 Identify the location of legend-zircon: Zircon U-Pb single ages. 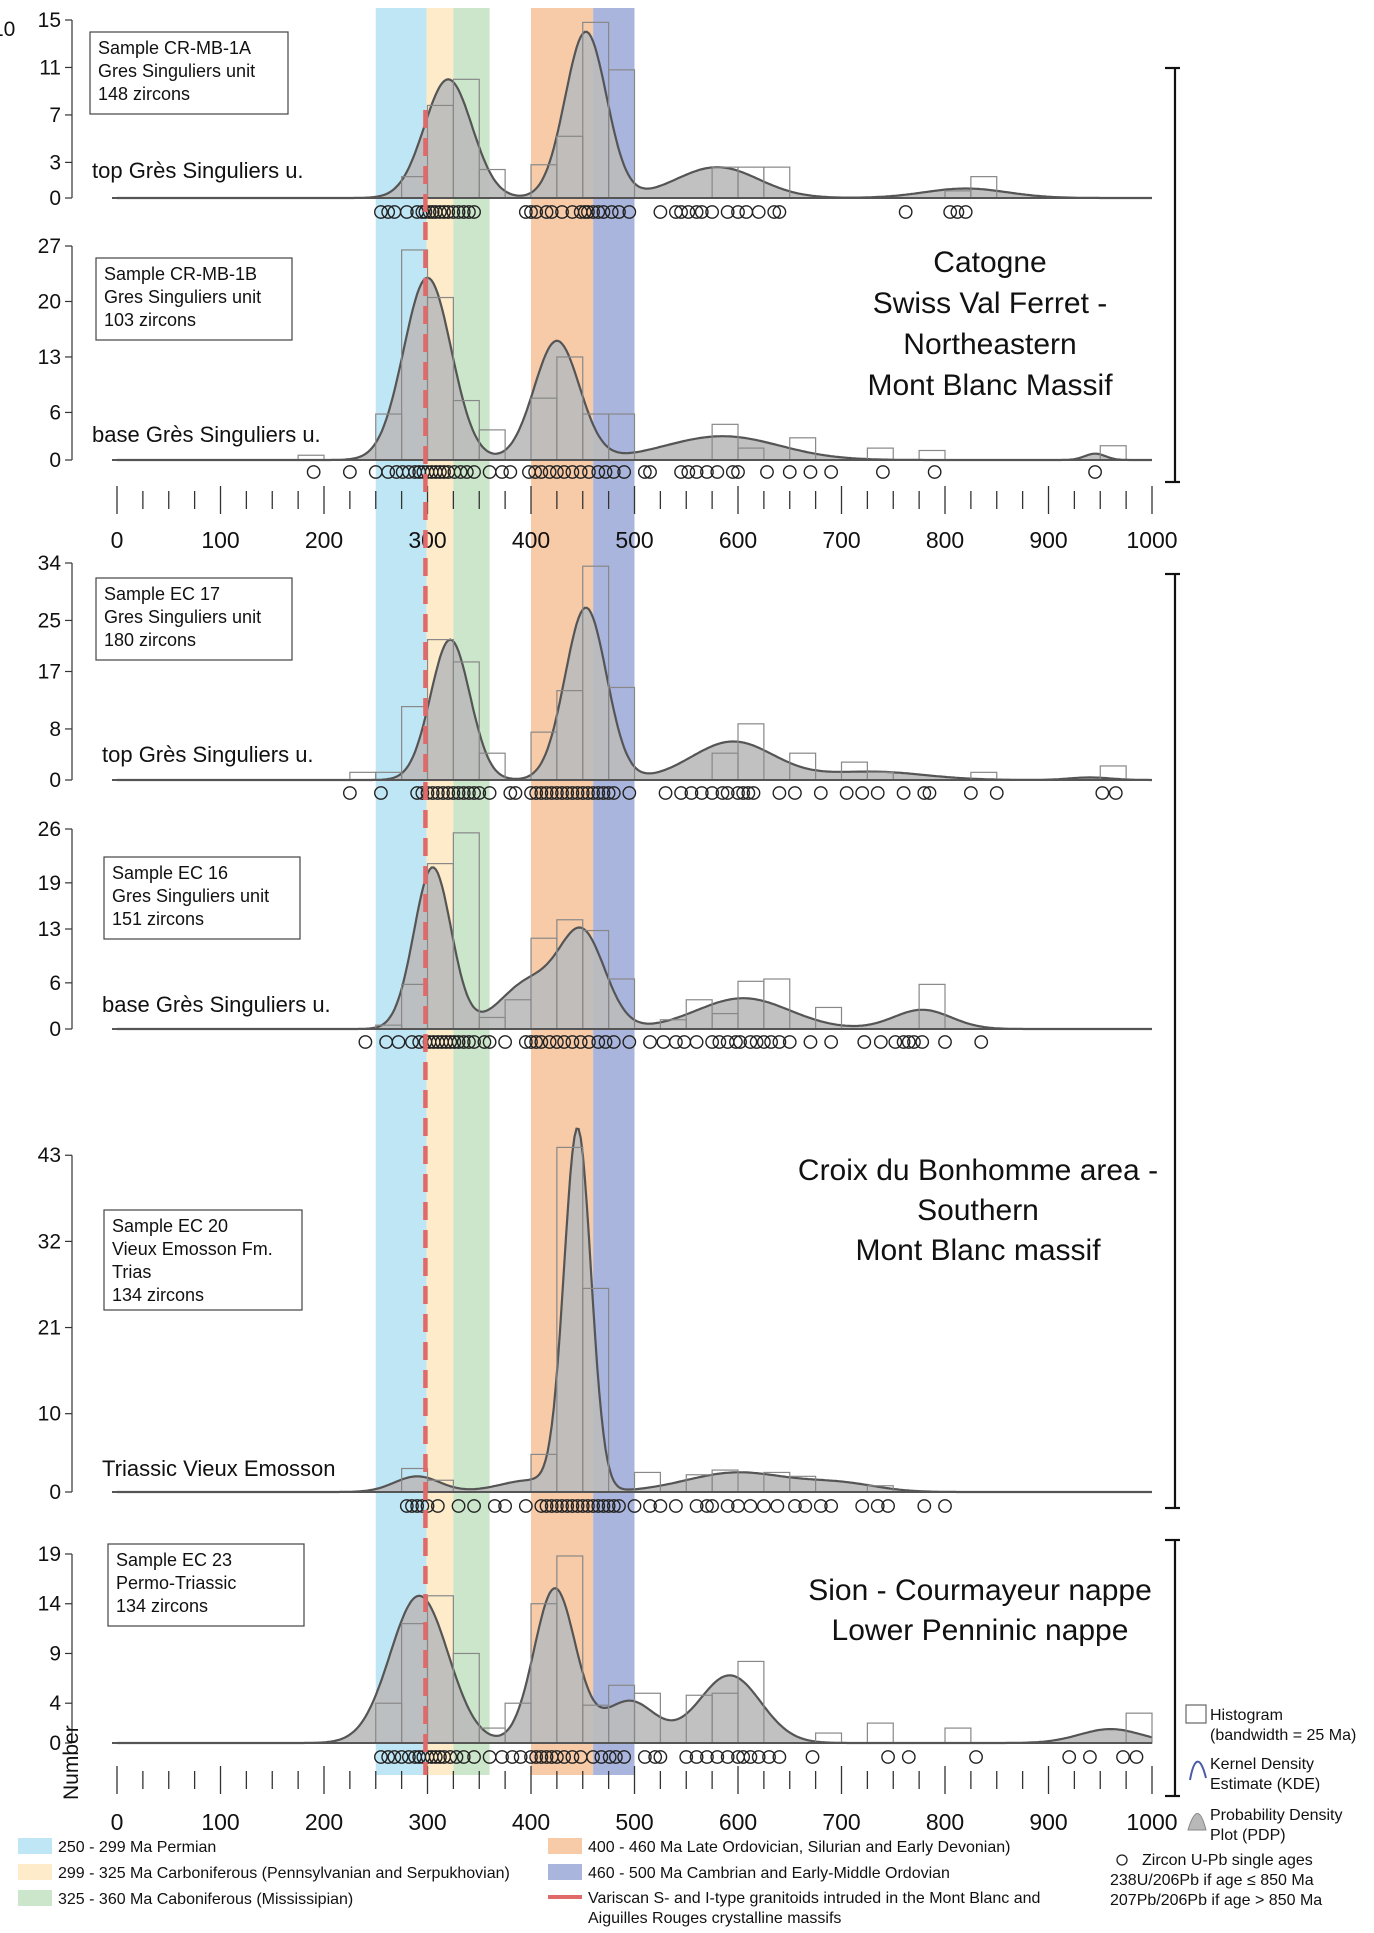
(1227, 1860).